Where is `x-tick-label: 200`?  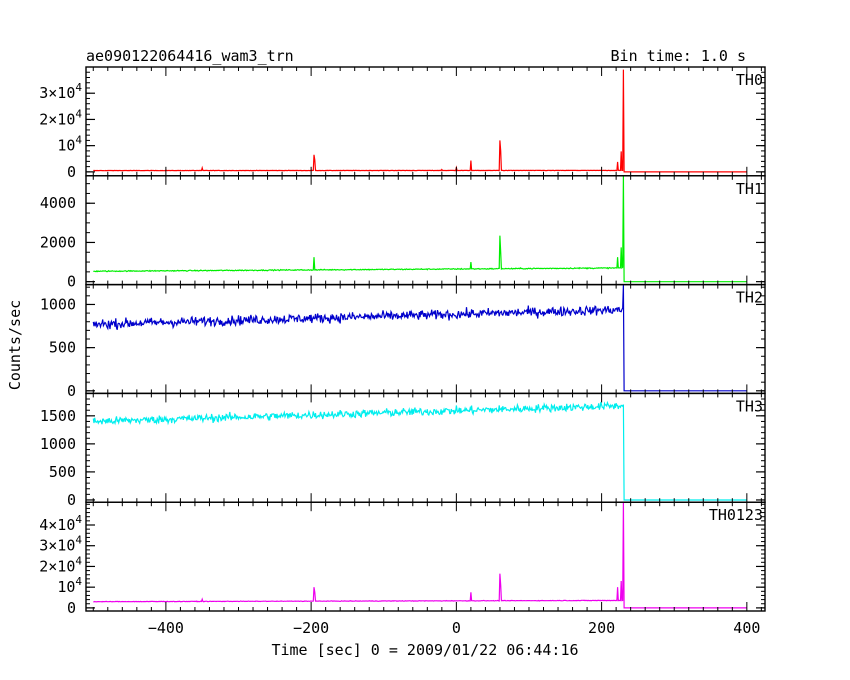 x-tick-label: 200 is located at coordinates (601, 628).